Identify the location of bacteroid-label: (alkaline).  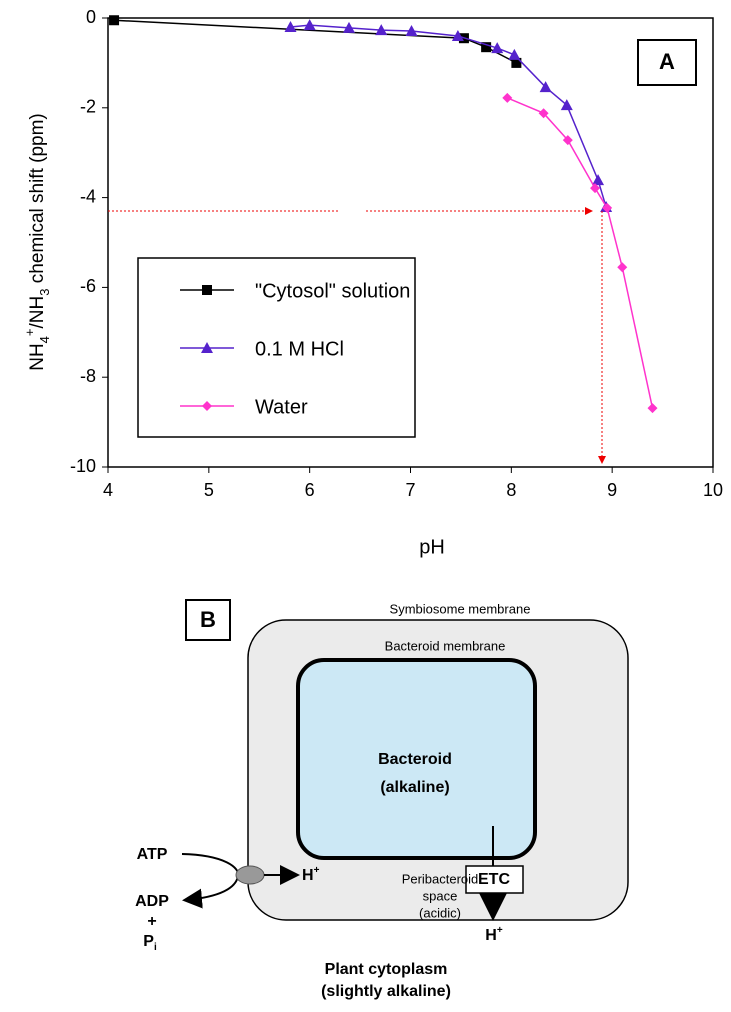
(414, 787).